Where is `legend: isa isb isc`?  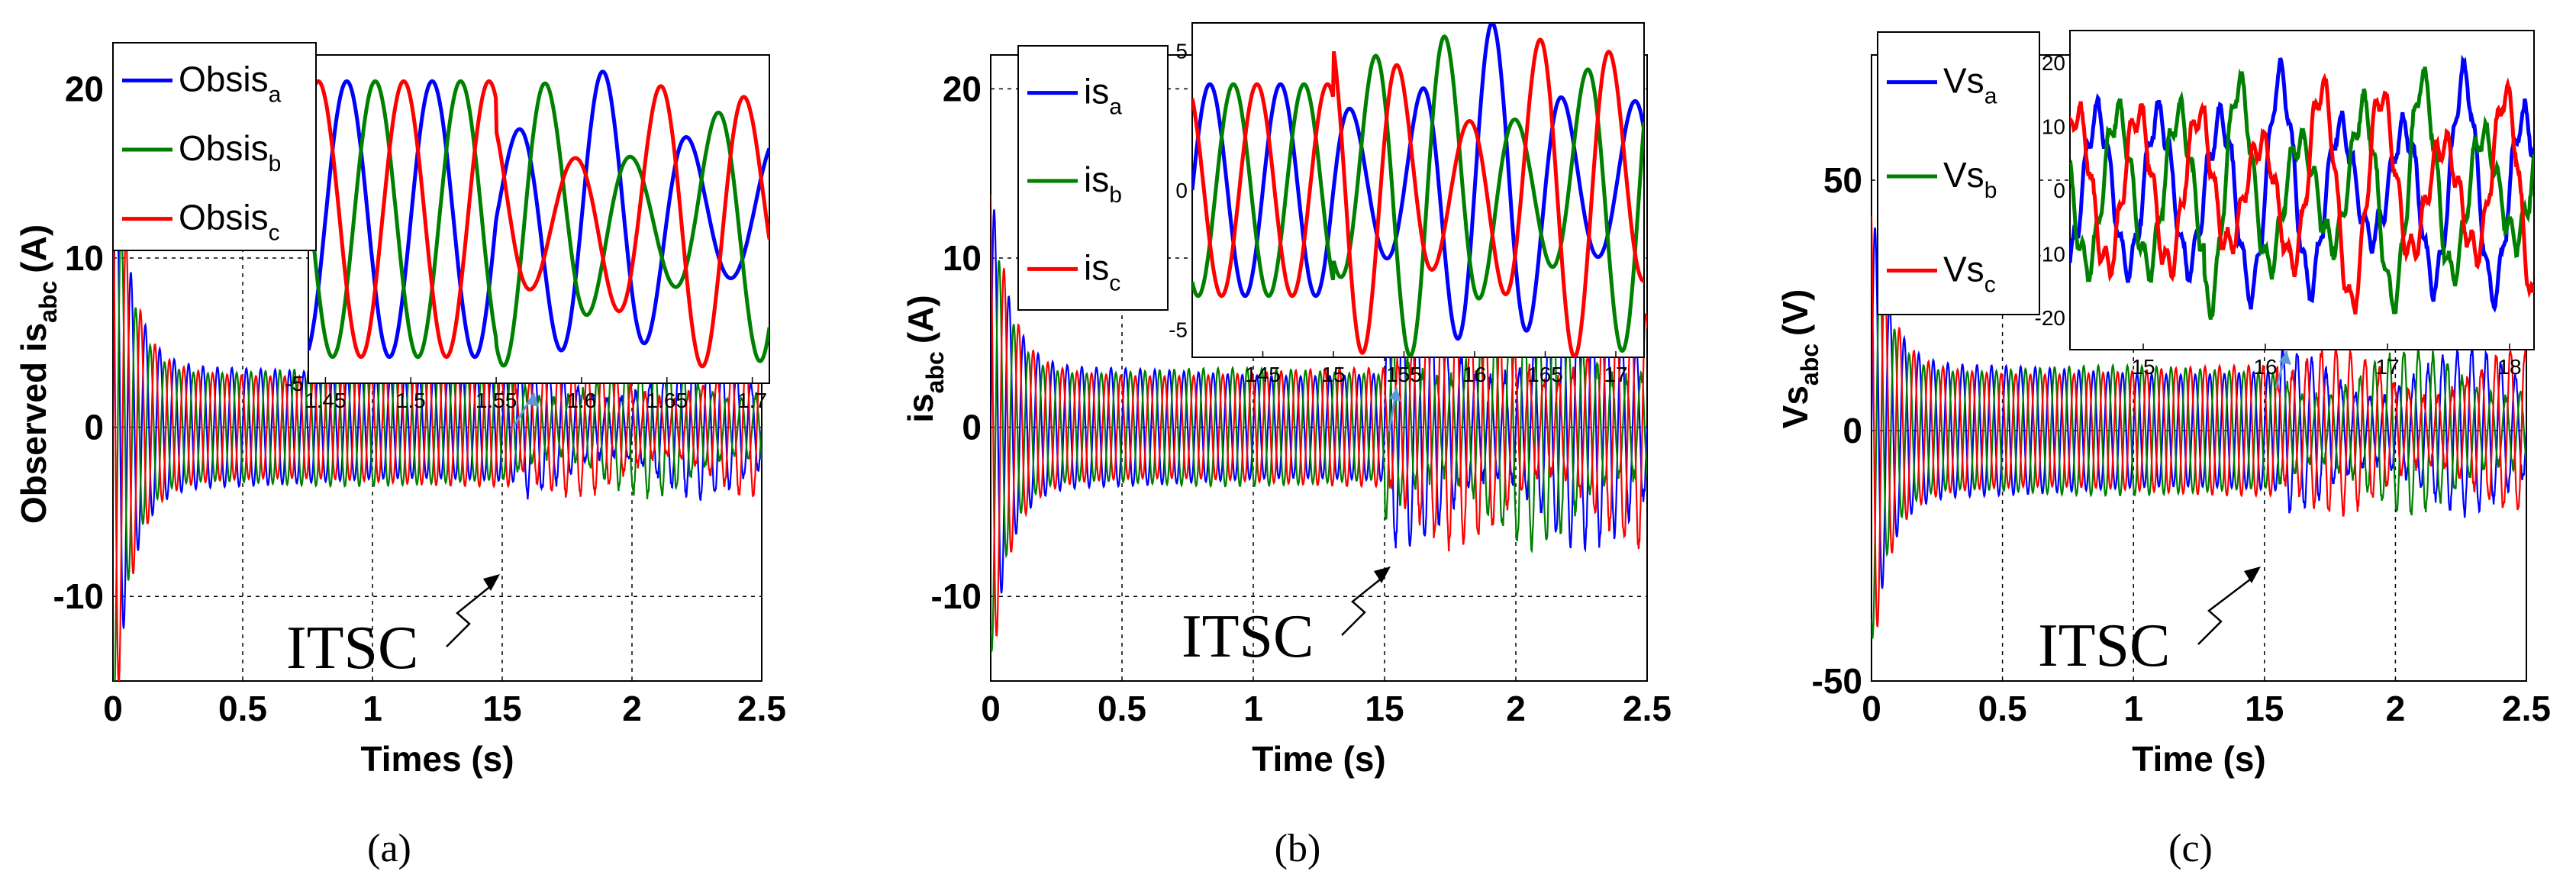 legend: isa isb isc is located at coordinates (1093, 178).